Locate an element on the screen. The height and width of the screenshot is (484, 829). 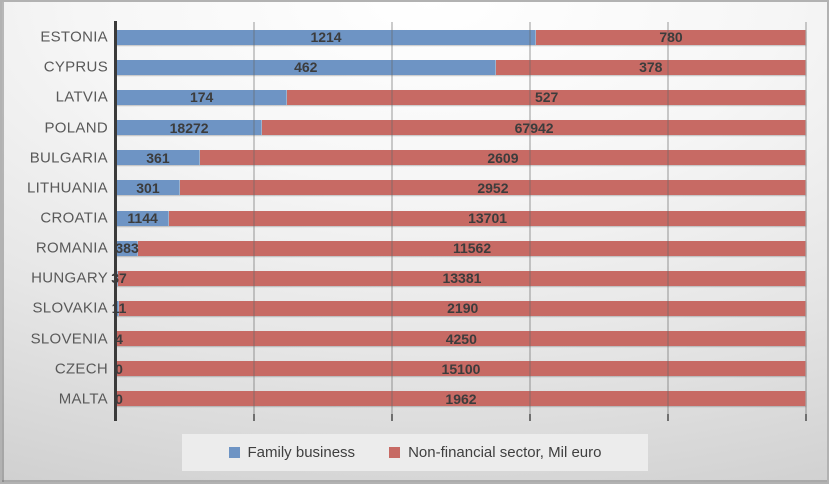
bar-value-label-non-financial: 527 is located at coordinates (546, 97).